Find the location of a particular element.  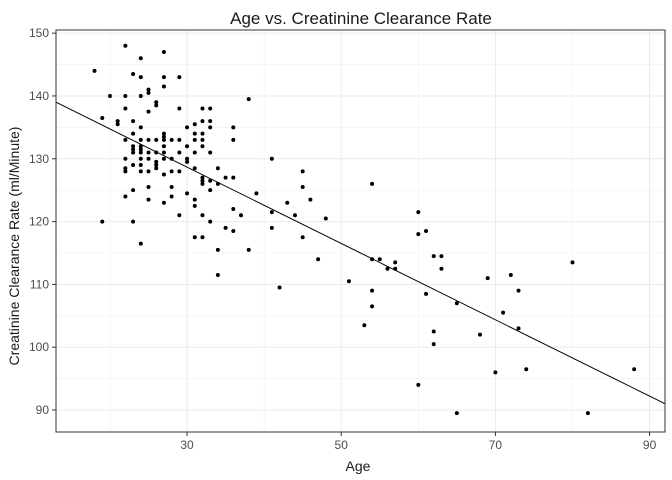

x-axis-title: Age is located at coordinates (358, 466).